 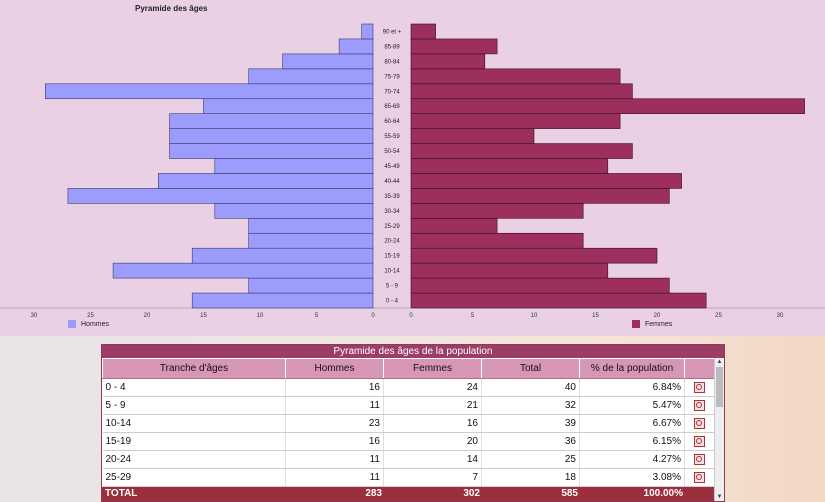 What do you see at coordinates (411, 316) in the screenshot?
I see `x-tick-label-femmes: 0` at bounding box center [411, 316].